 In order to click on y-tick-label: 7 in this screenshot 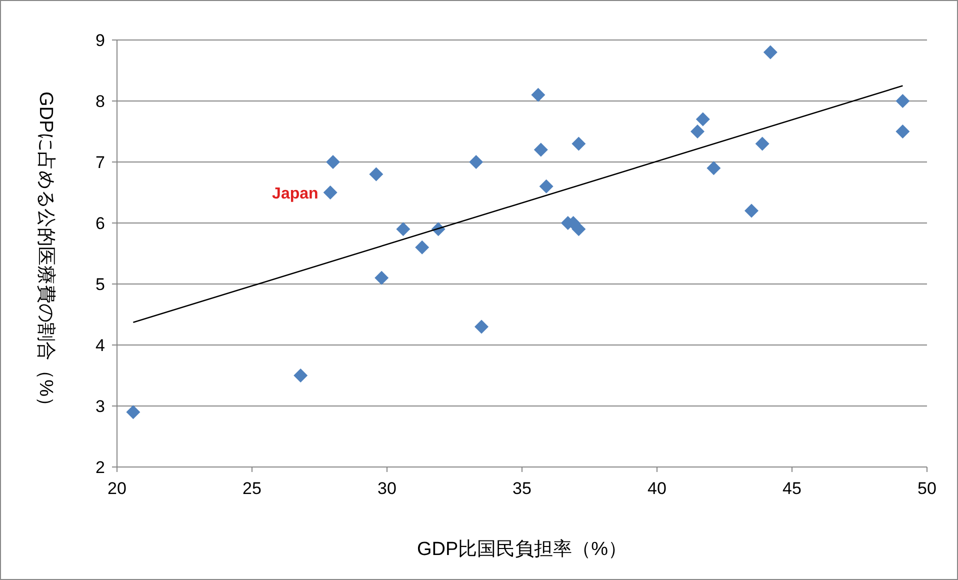, I will do `click(100, 162)`.